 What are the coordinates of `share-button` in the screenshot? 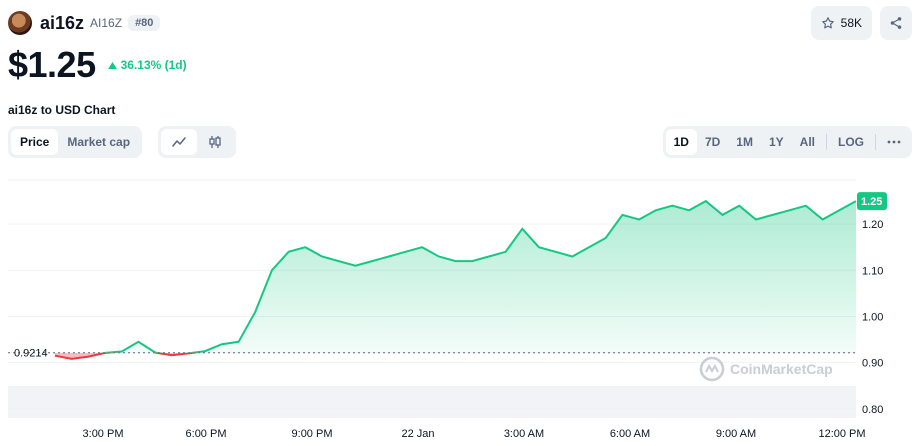 It's located at (896, 23).